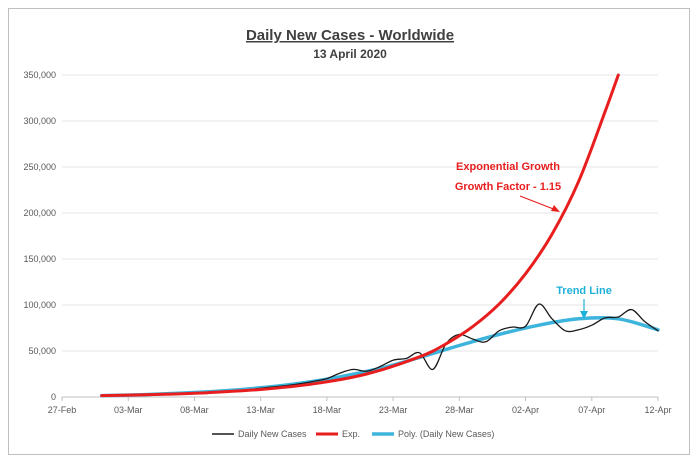  I want to click on x-tick-label: 07-Apr, so click(591, 410).